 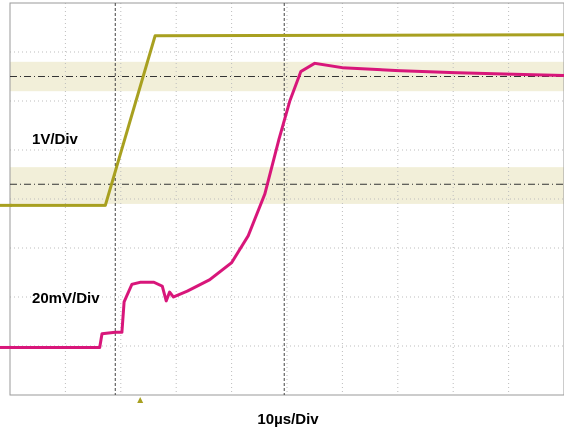 I want to click on channel-markers, so click(x=72, y=303).